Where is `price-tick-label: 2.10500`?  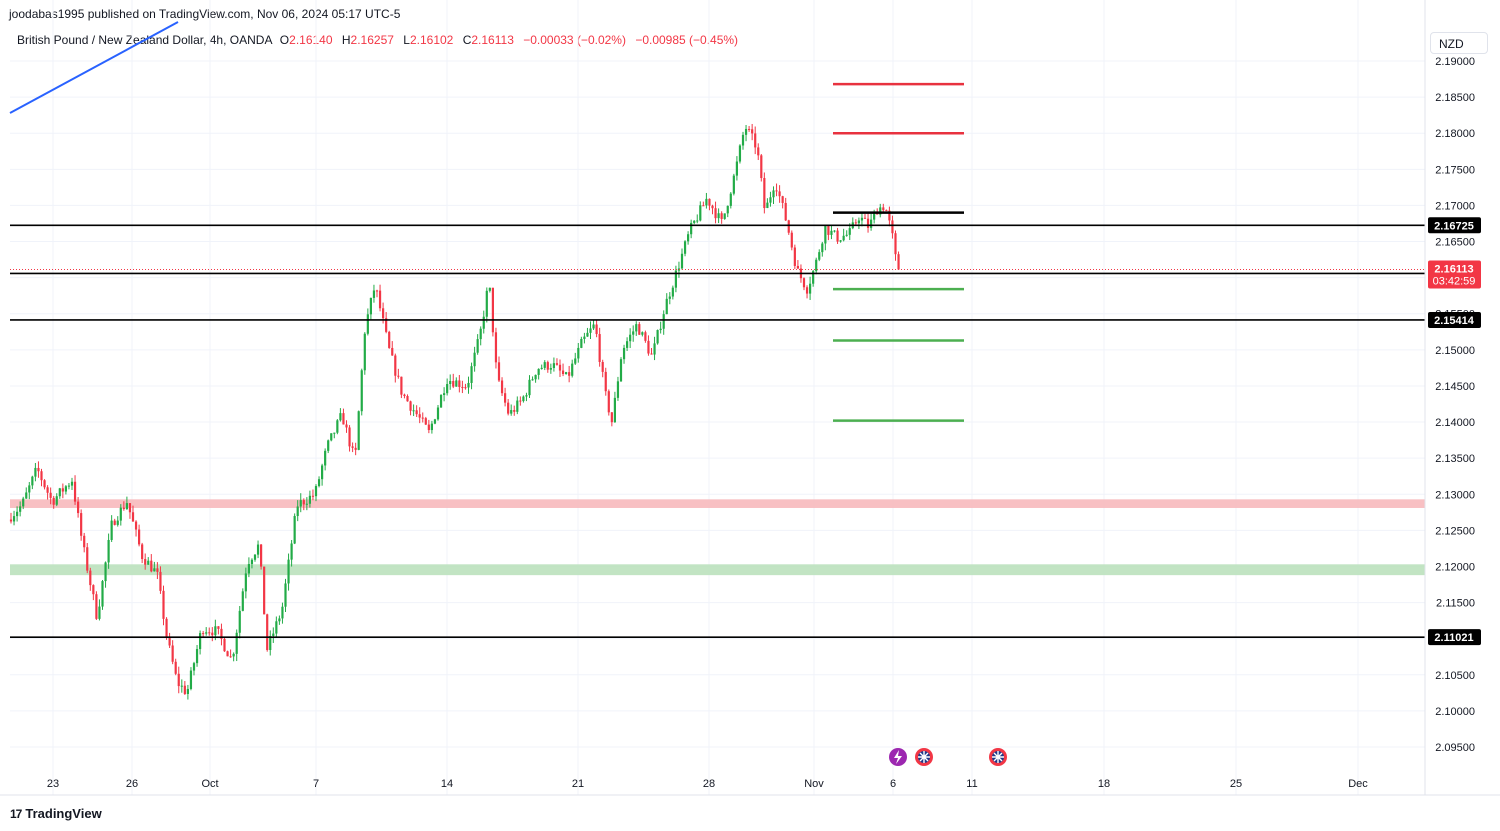 price-tick-label: 2.10500 is located at coordinates (1455, 676).